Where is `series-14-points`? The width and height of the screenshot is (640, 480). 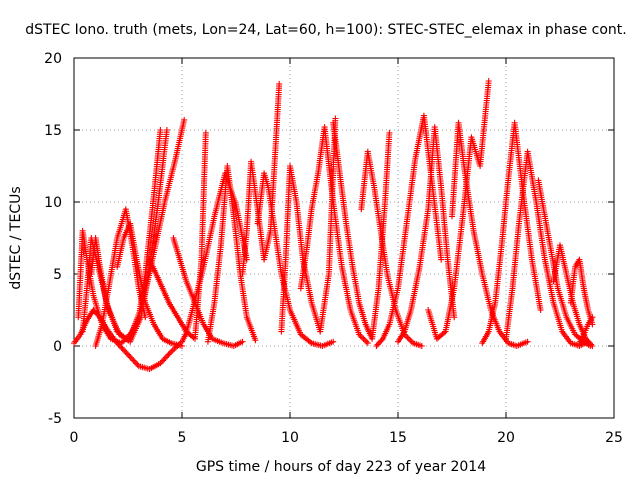
series-14-points is located at coordinates (361, 230).